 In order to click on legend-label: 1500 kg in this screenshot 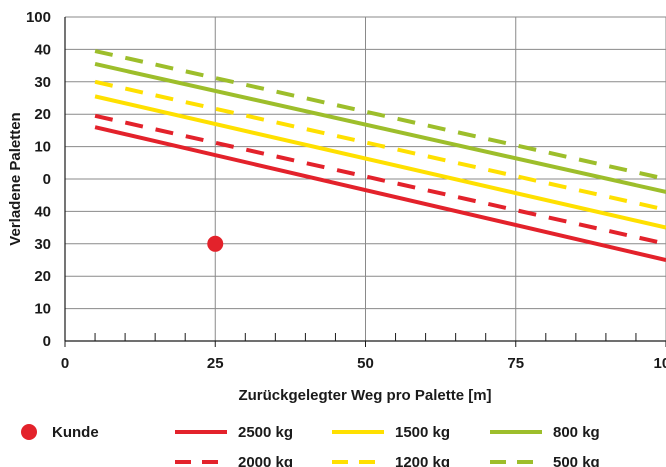, I will do `click(422, 432)`.